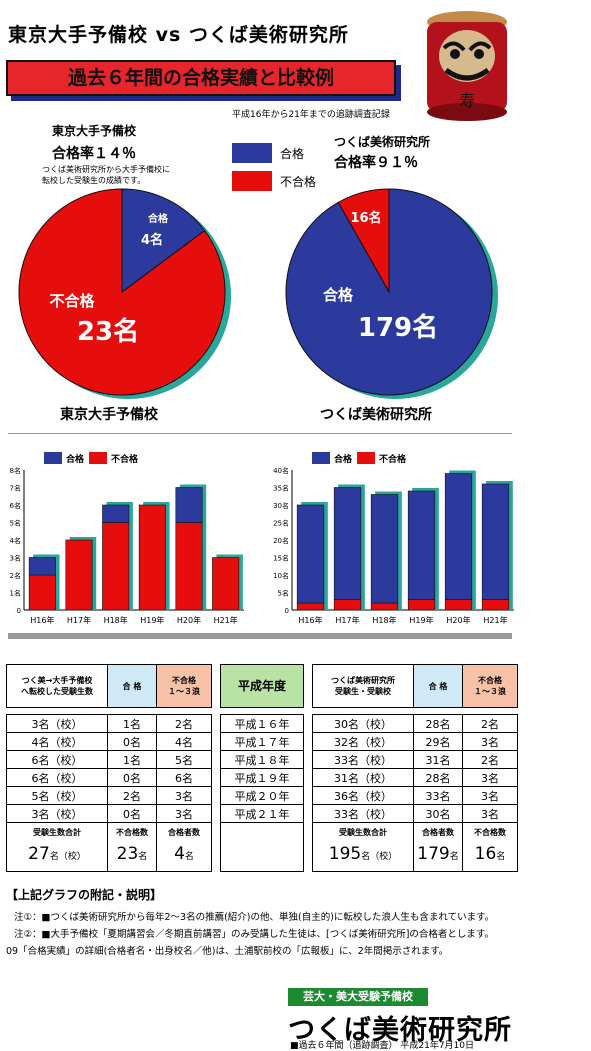 The image size is (591, 1051). I want to click on table-row: 平成２１年, so click(262, 813).